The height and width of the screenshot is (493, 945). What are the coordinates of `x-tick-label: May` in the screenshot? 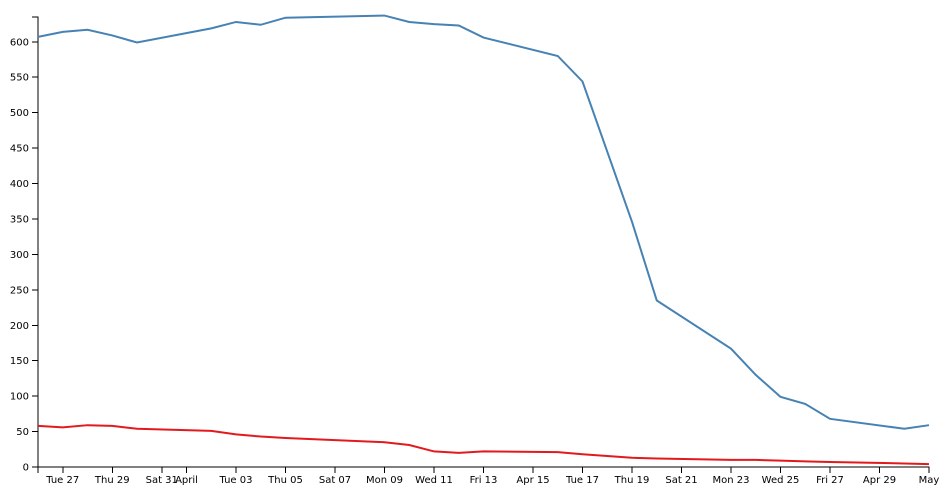 It's located at (929, 480).